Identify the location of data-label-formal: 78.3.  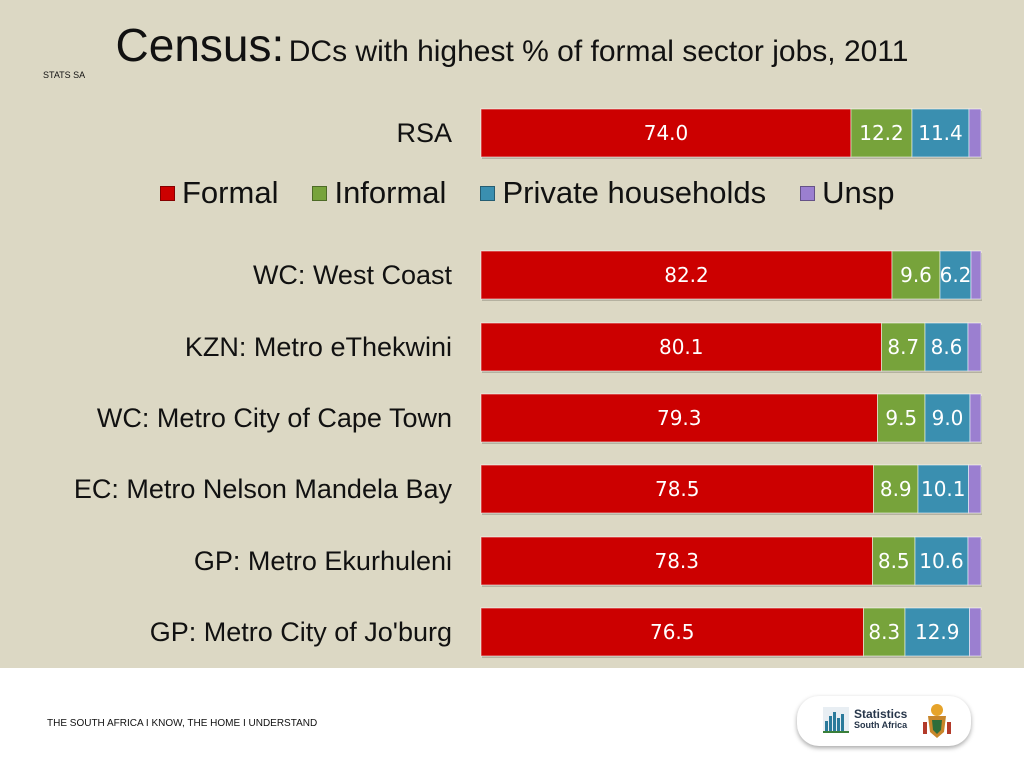
(676, 561).